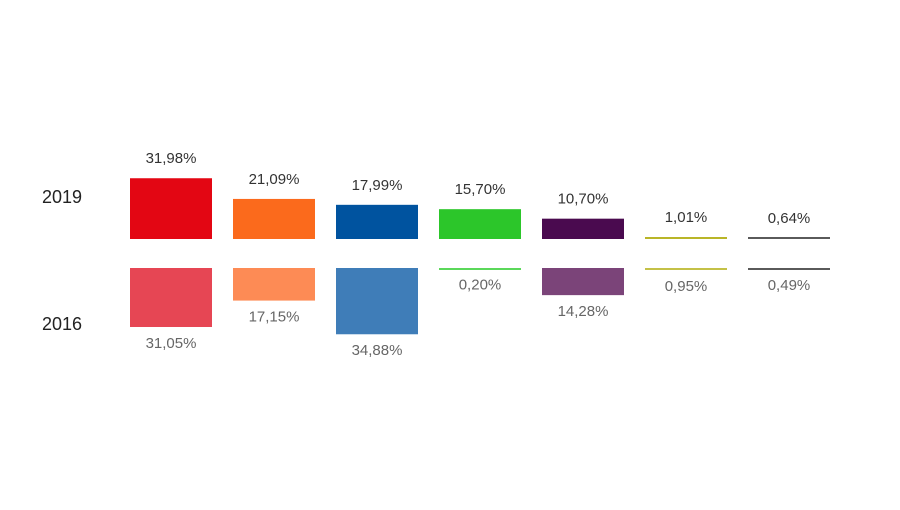 The height and width of the screenshot is (510, 900). What do you see at coordinates (62, 324) in the screenshot?
I see `series-label: 2016` at bounding box center [62, 324].